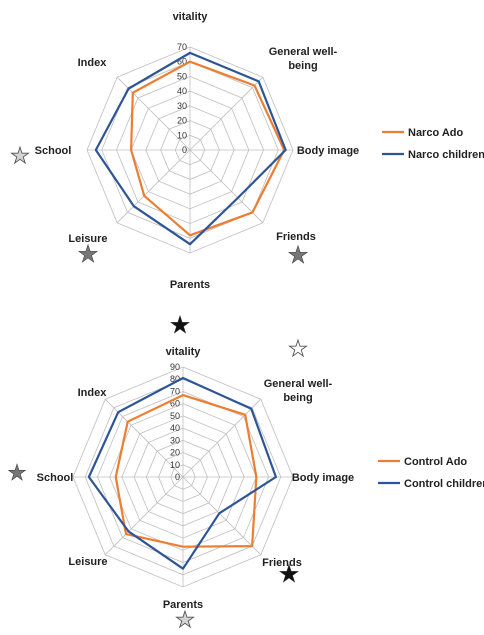 The width and height of the screenshot is (484, 635). What do you see at coordinates (175, 379) in the screenshot?
I see `tick-label: 80` at bounding box center [175, 379].